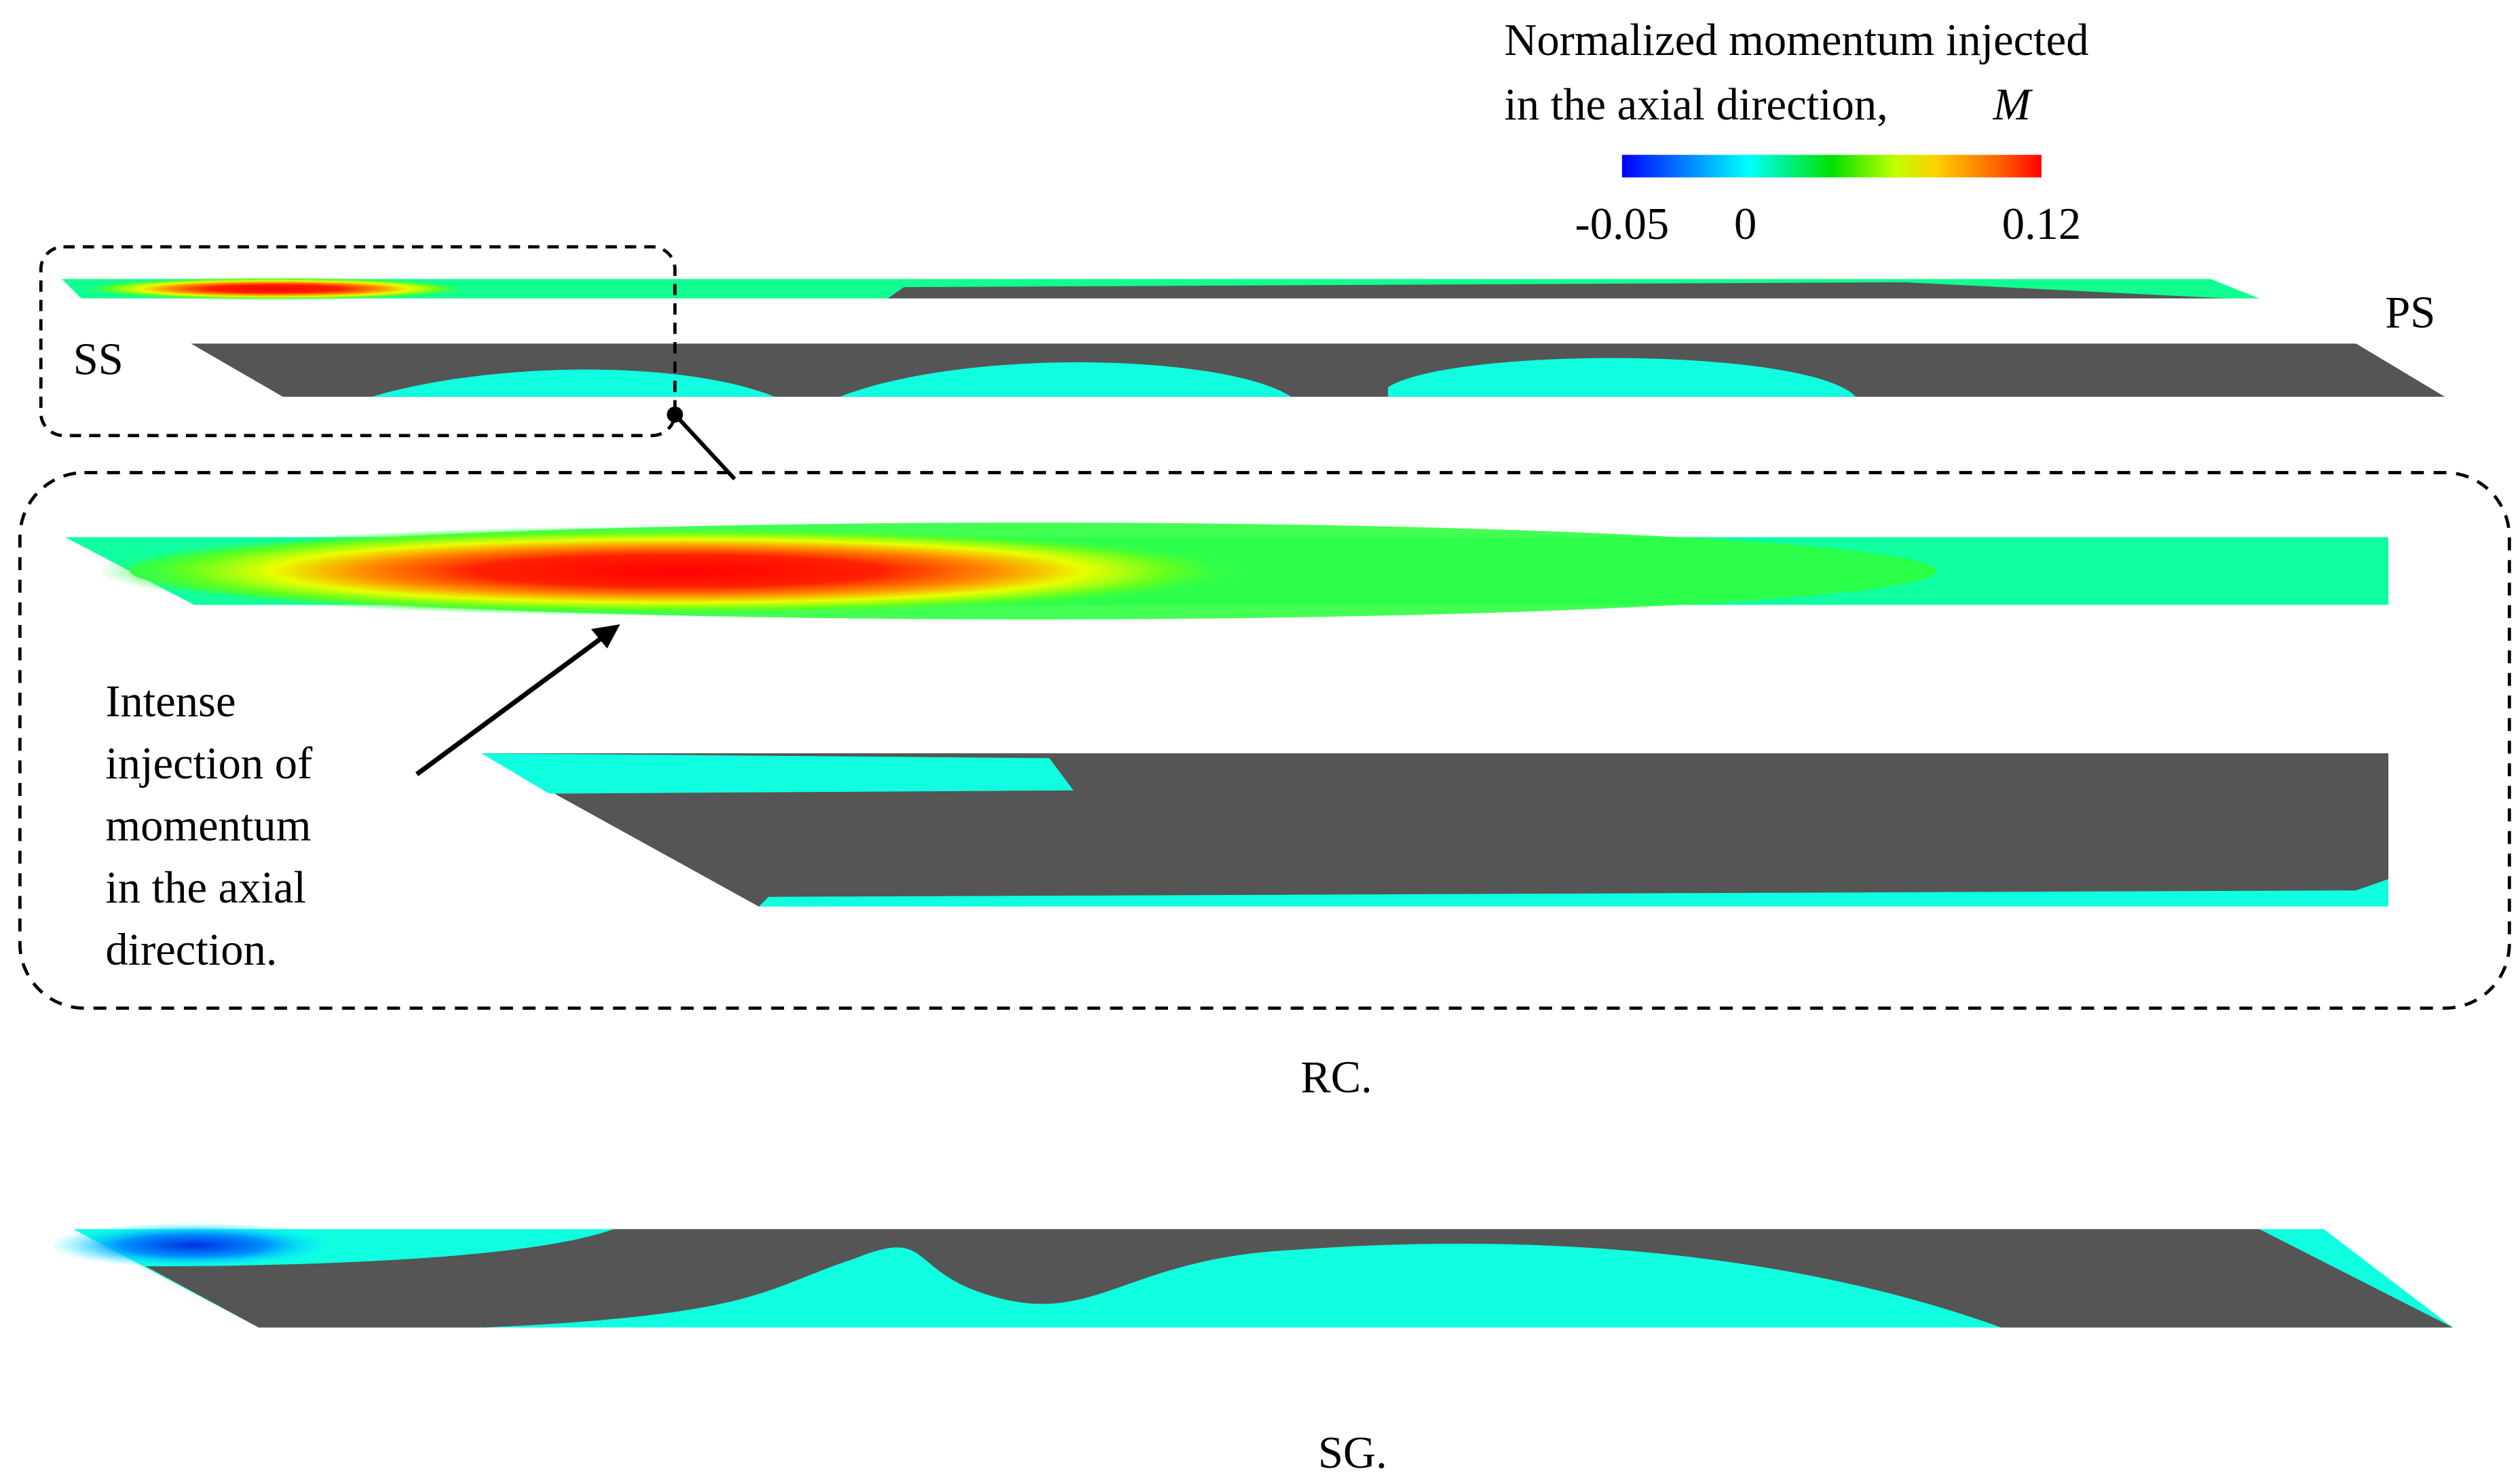  Describe the element at coordinates (1336, 1077) in the screenshot. I see `panel-caption: RC.` at that location.